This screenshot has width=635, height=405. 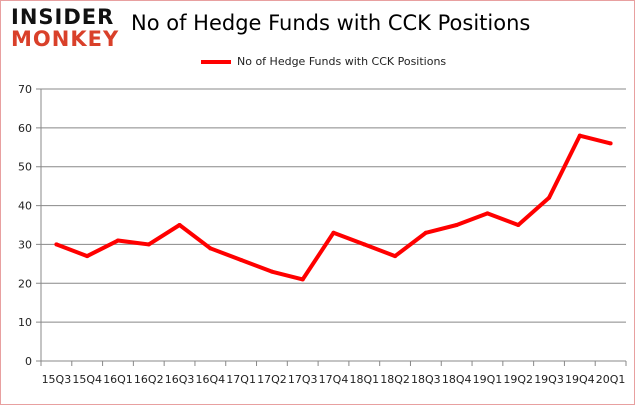 I want to click on y-tick-label: 0, so click(x=28, y=361).